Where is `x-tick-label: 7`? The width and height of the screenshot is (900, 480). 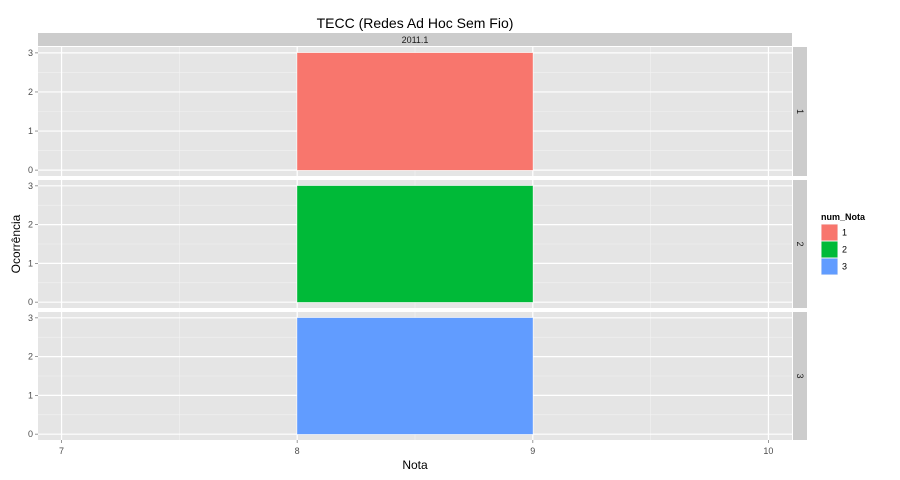
x-tick-label: 7 is located at coordinates (61, 451).